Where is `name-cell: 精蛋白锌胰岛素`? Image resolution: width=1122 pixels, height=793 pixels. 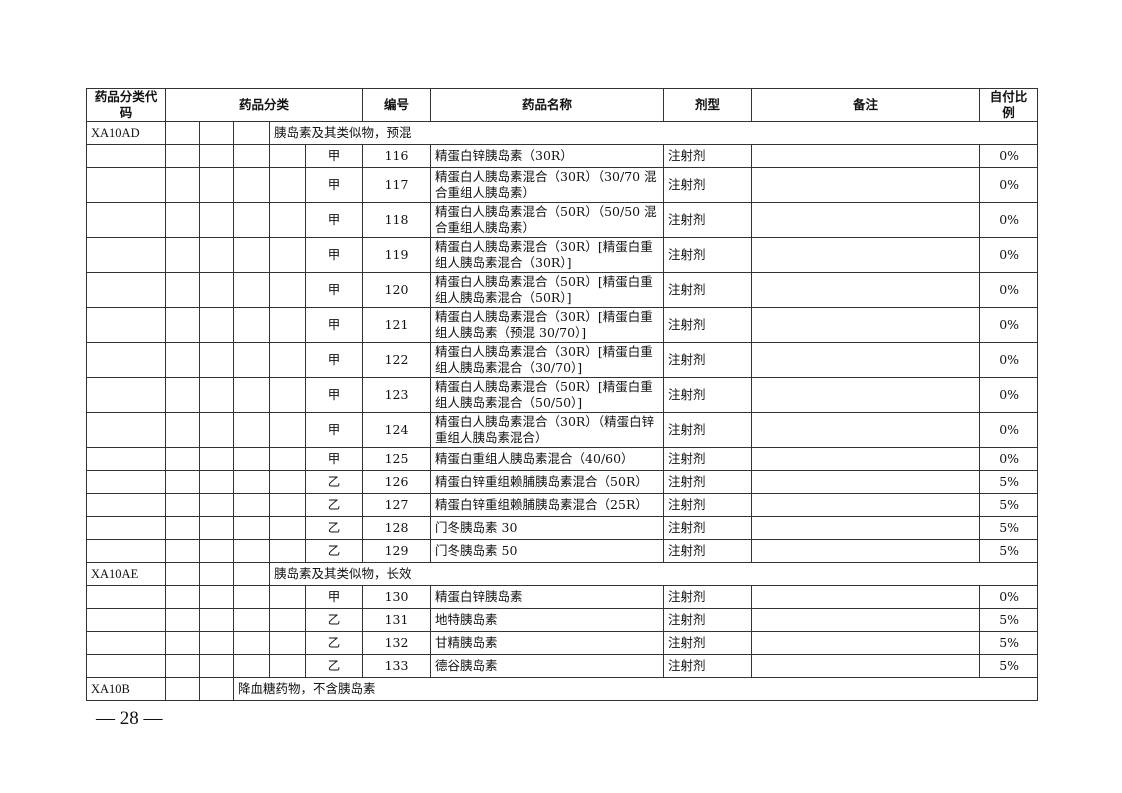 name-cell: 精蛋白锌胰岛素 is located at coordinates (547, 597).